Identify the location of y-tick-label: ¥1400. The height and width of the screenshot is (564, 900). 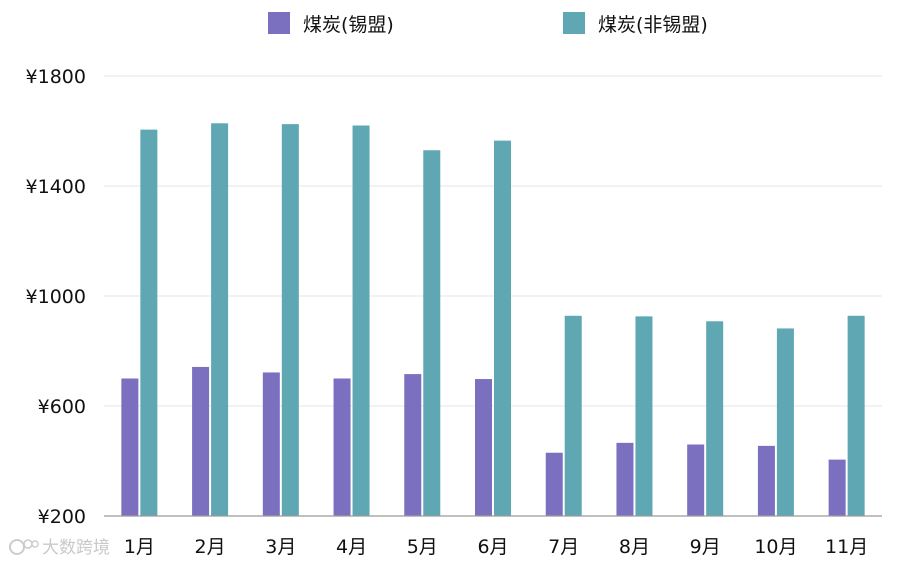
(56, 187).